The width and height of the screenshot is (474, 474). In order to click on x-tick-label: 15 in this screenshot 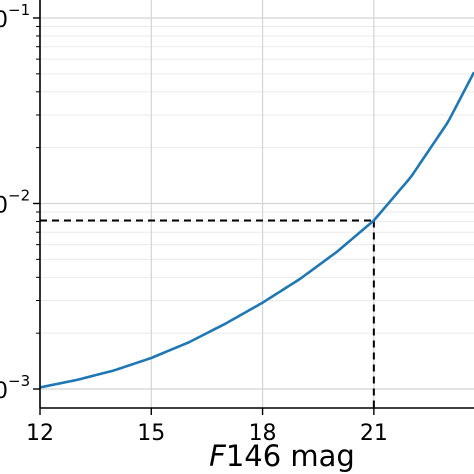, I will do `click(151, 433)`.